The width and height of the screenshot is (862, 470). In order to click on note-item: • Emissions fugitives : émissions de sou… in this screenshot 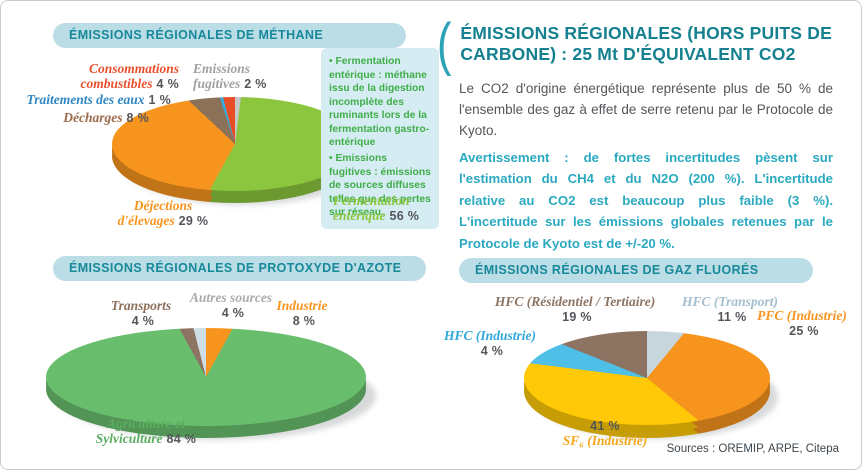, I will do `click(380, 186)`.